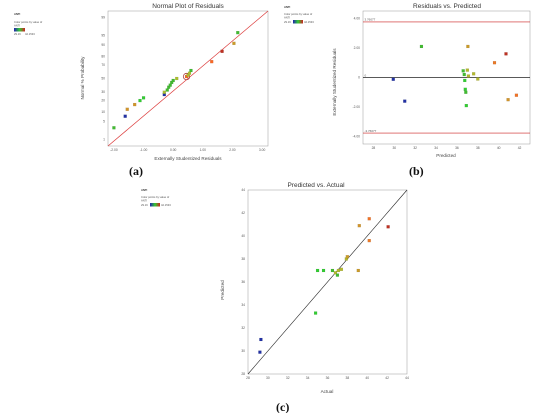 The image size is (550, 413). Describe the element at coordinates (357, 48) in the screenshot. I see `y-tick-label: 2.00` at that location.